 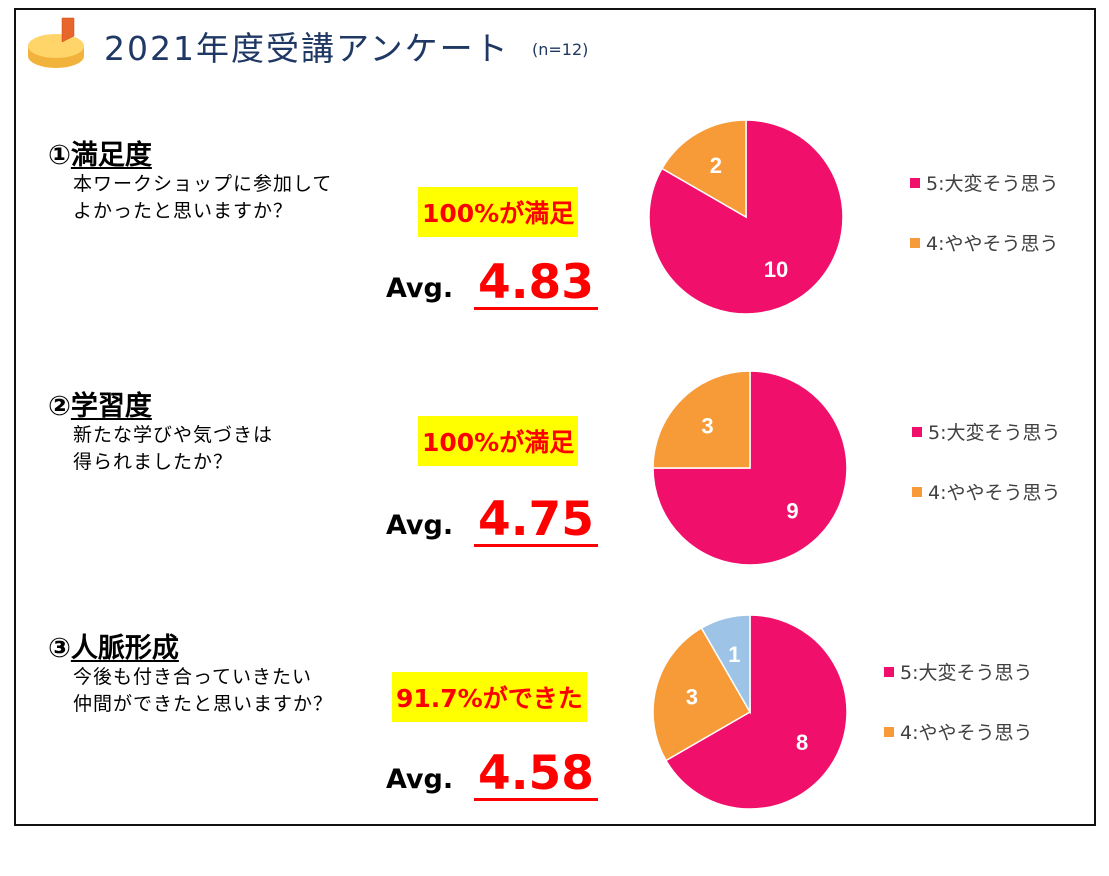 I want to click on question-heading: 学習度, so click(x=111, y=406).